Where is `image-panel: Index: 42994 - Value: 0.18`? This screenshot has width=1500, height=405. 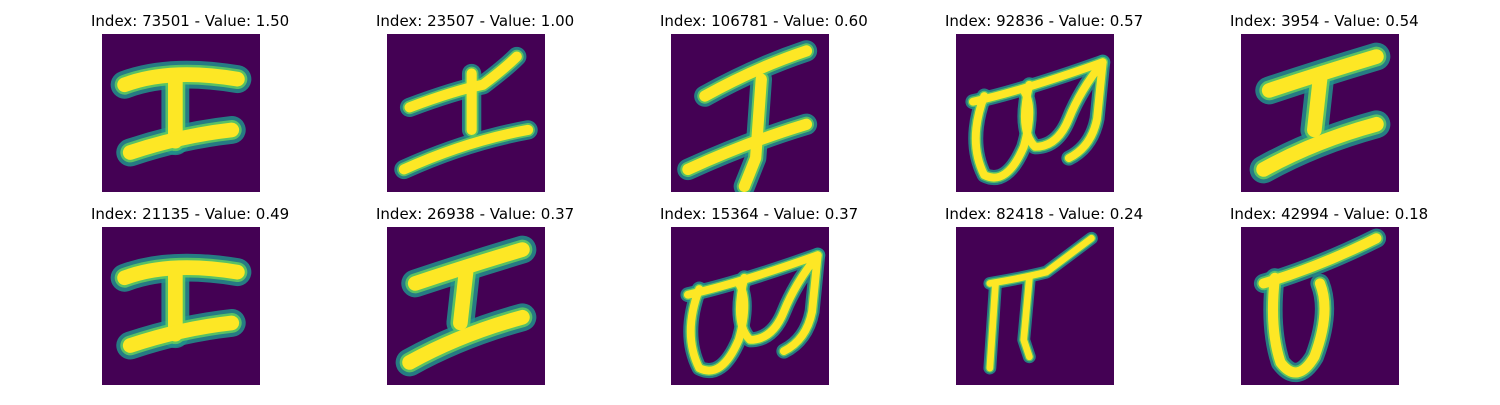 image-panel: Index: 42994 - Value: 0.18 is located at coordinates (1329, 305).